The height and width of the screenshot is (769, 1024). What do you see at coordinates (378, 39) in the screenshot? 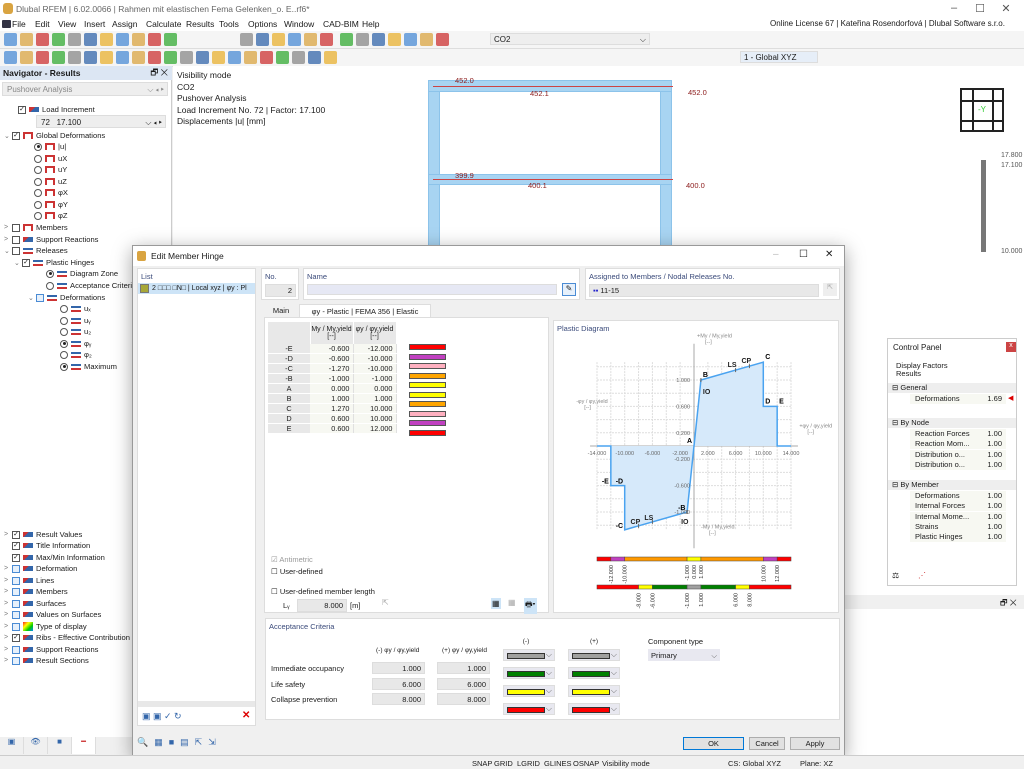
I see `target-icon` at bounding box center [378, 39].